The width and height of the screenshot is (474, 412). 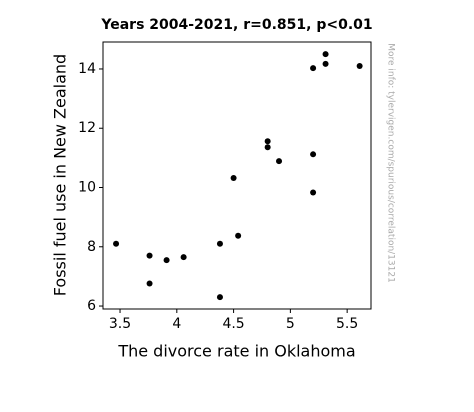 I want to click on y-tick-label: 10, so click(x=87, y=188).